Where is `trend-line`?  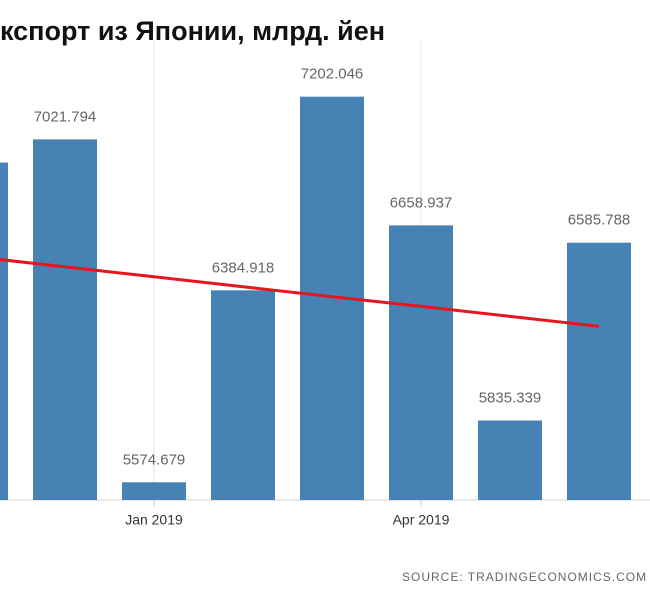
trend-line is located at coordinates (300, 293).